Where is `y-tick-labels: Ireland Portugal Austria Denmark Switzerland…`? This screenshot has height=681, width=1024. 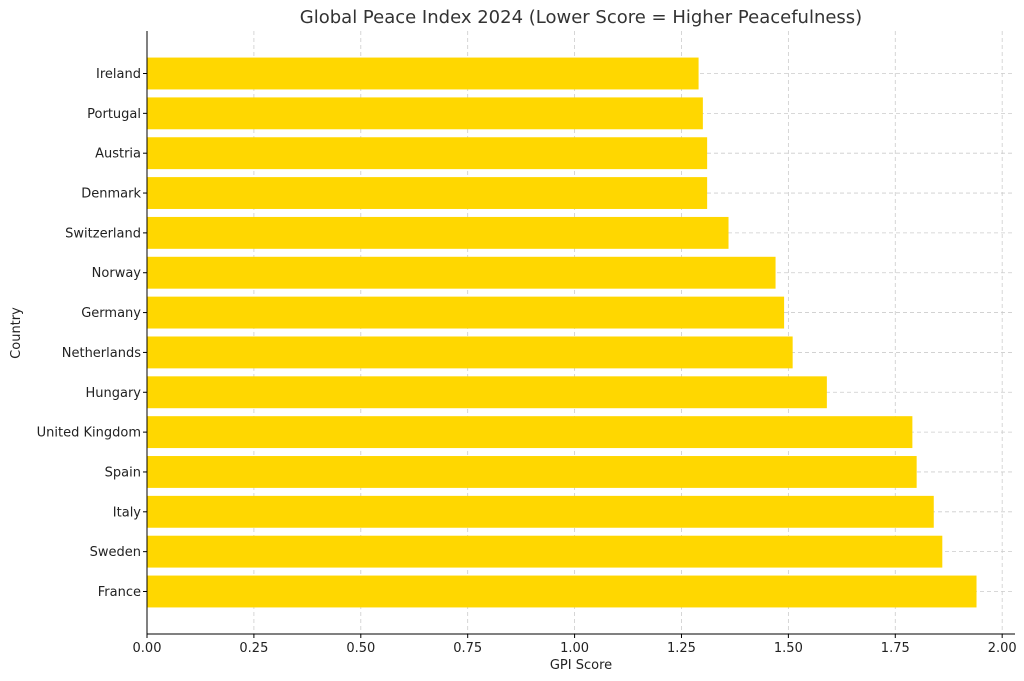
y-tick-labels: Ireland Portugal Austria Denmark Switzerland… is located at coordinates (92, 333).